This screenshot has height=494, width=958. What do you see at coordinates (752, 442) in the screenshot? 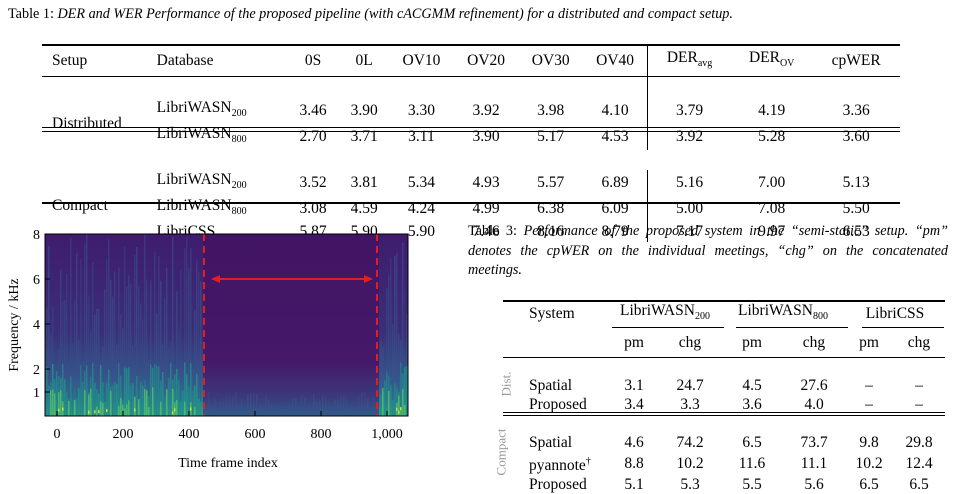
I see `t3-cell: 6.5` at bounding box center [752, 442].